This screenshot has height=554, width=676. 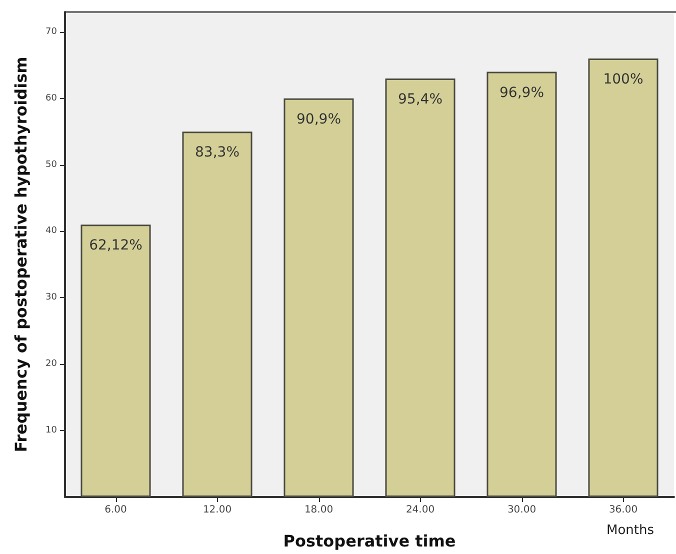 I want to click on x-tick-label: 6.00, so click(x=115, y=510).